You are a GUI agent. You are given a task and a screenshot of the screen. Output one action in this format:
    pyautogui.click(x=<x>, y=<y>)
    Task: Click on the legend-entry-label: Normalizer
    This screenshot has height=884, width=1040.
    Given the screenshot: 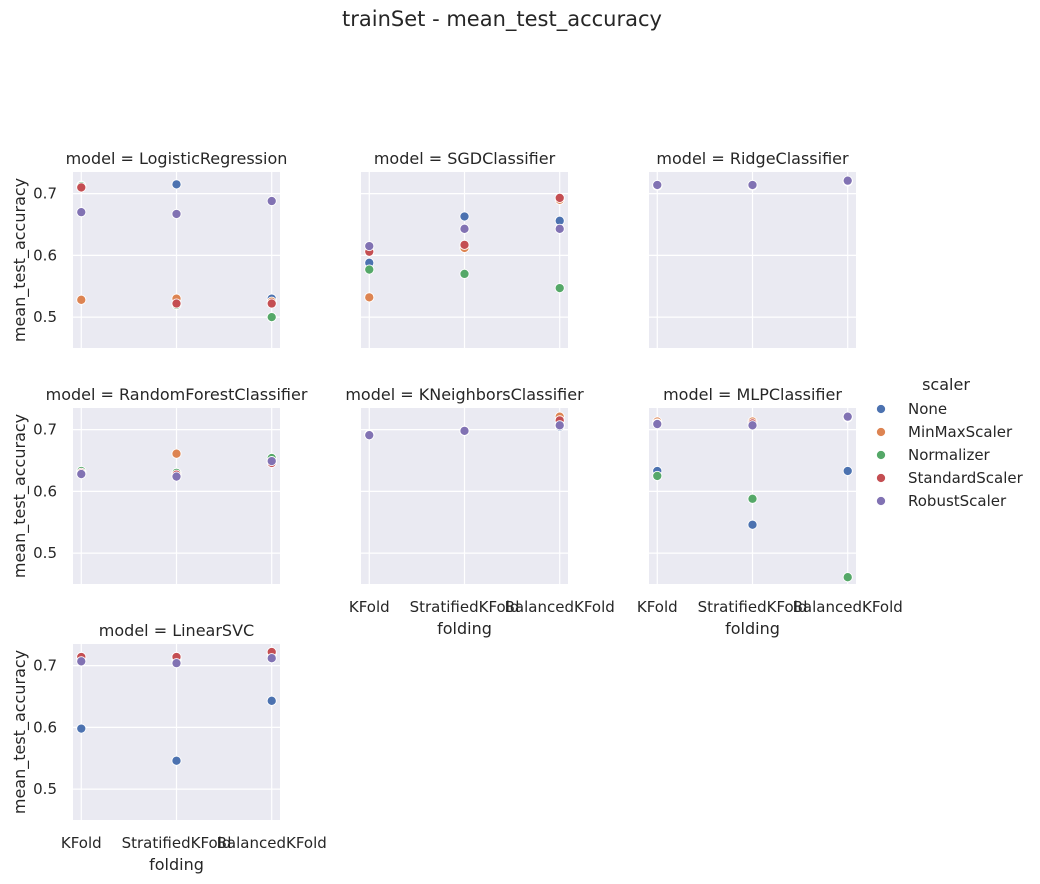 What is the action you would take?
    pyautogui.click(x=949, y=455)
    